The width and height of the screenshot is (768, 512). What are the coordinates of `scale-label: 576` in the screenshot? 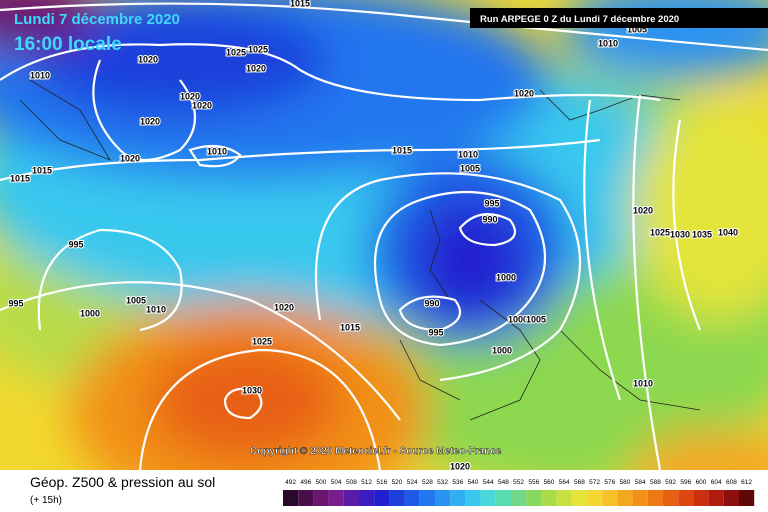 It's located at (609, 482).